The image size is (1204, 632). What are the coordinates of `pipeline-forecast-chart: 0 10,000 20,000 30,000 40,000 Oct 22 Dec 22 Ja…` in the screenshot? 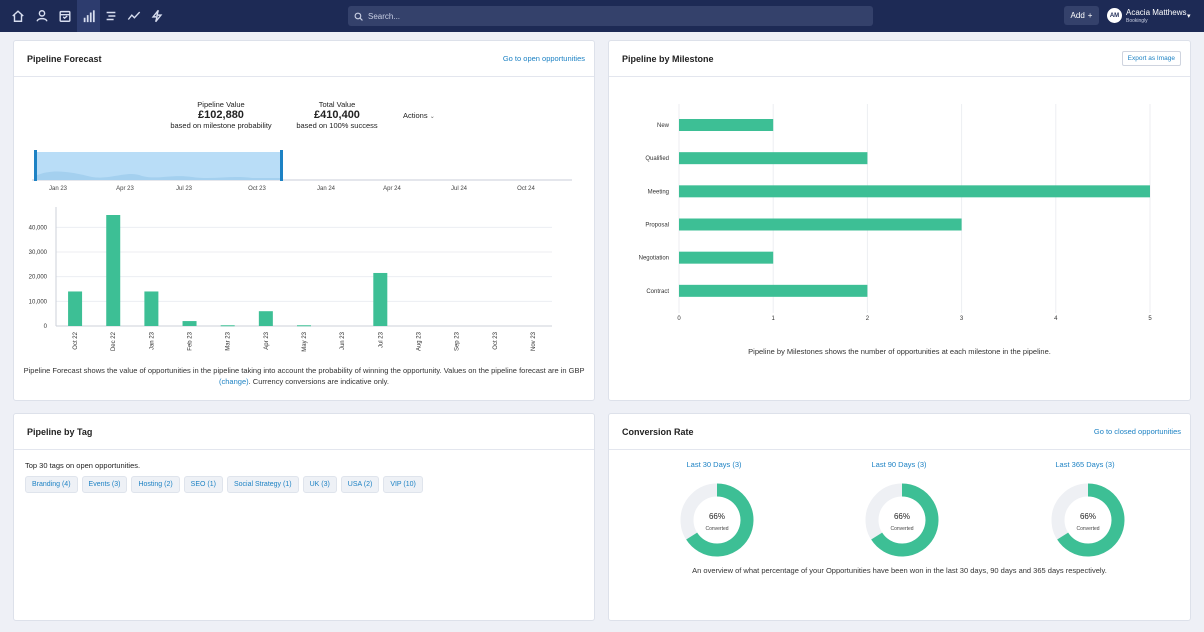 It's located at (290, 279).